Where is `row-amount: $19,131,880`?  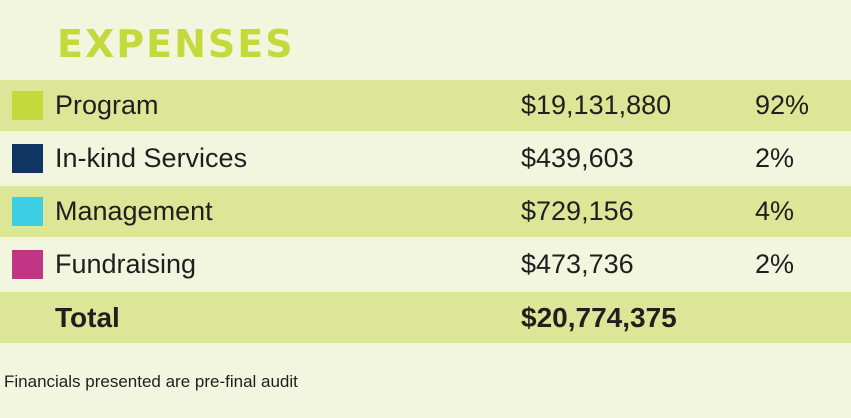 row-amount: $19,131,880 is located at coordinates (596, 105).